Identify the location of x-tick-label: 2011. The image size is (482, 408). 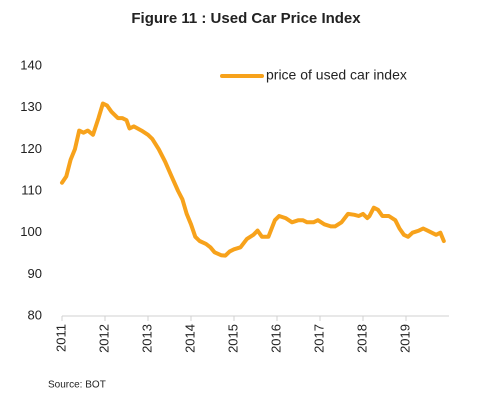
(60, 338).